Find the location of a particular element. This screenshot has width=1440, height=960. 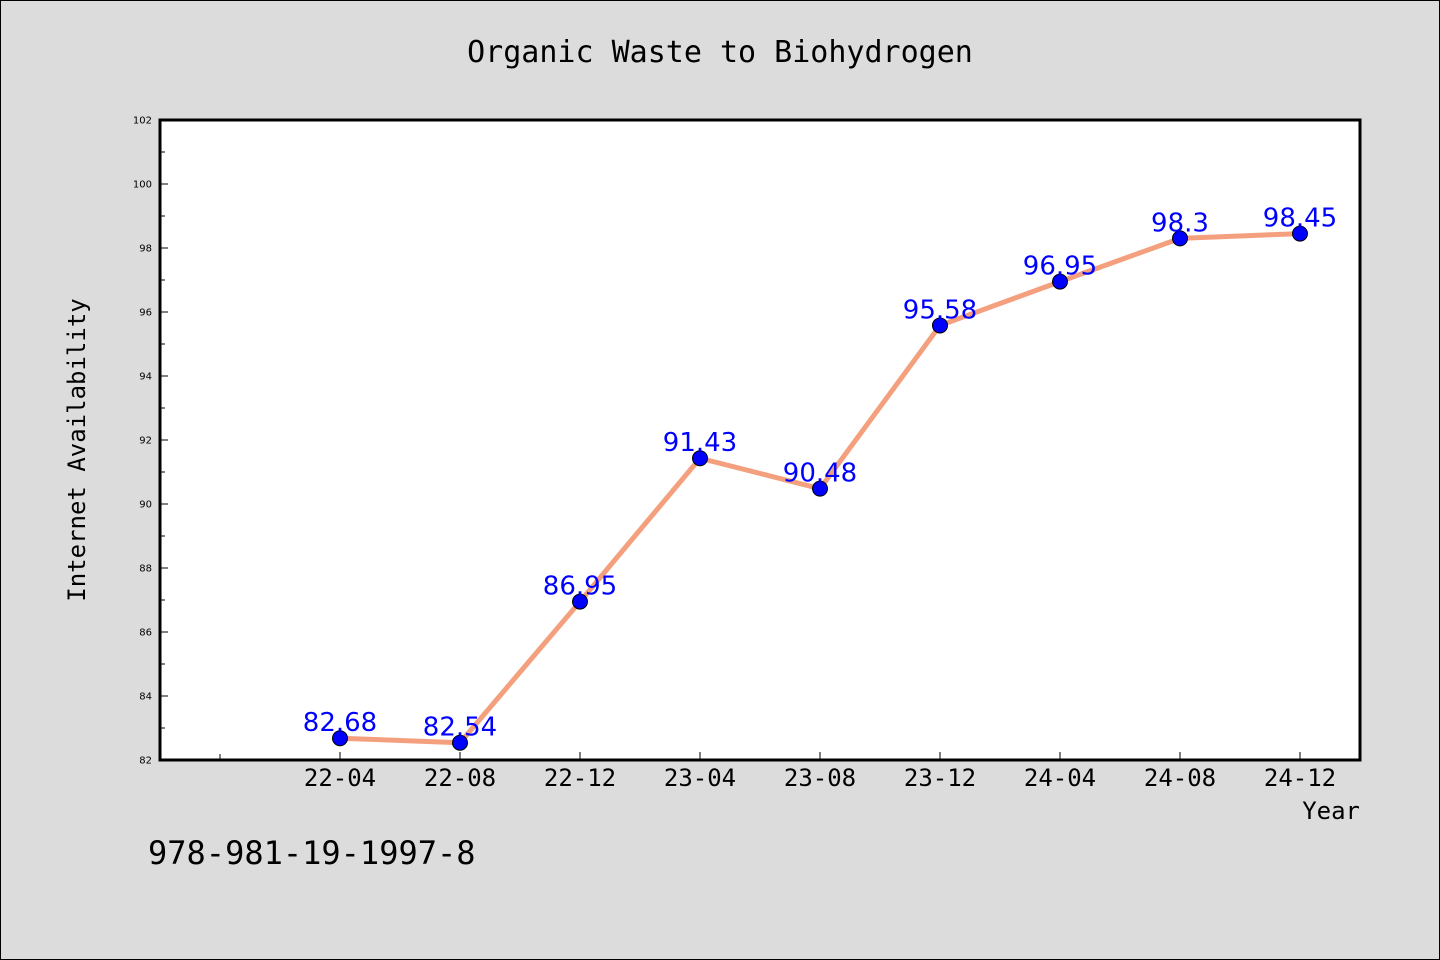

y-tick-label: 94 is located at coordinates (145, 377).